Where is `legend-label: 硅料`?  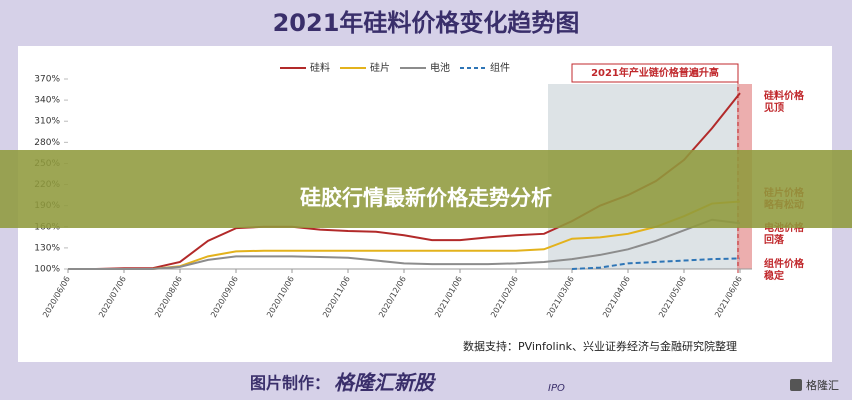
legend-label: 硅料 is located at coordinates (320, 67).